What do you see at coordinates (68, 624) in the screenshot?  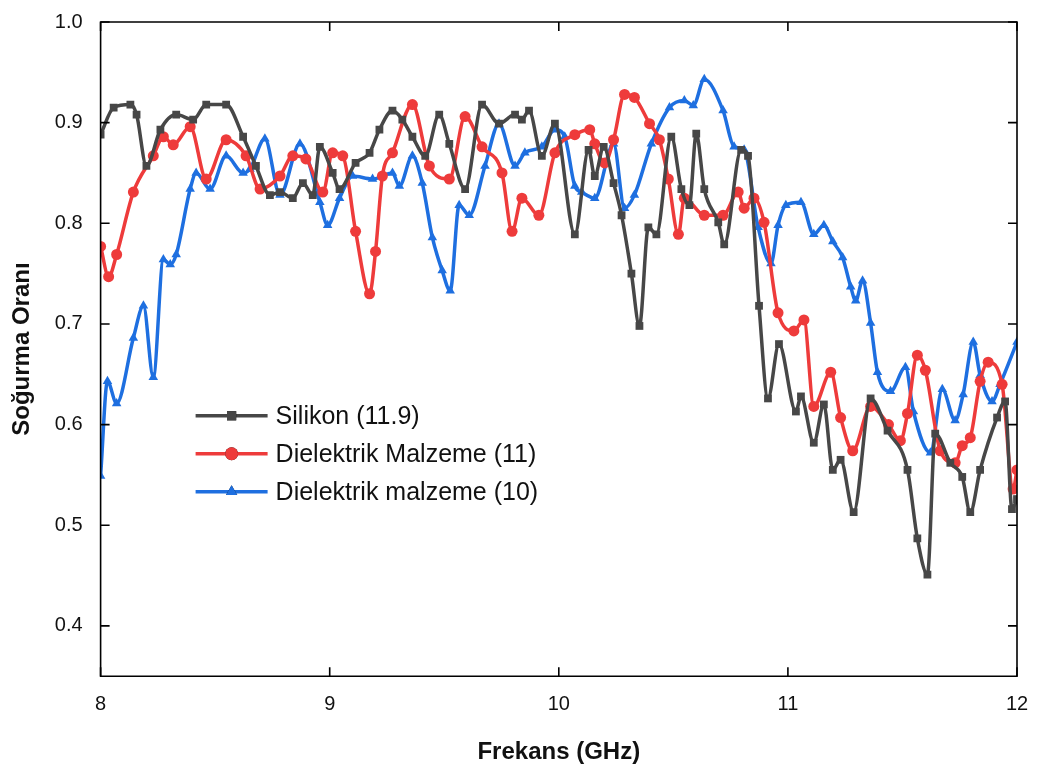 I see `y-tick-label: 0.4` at bounding box center [68, 624].